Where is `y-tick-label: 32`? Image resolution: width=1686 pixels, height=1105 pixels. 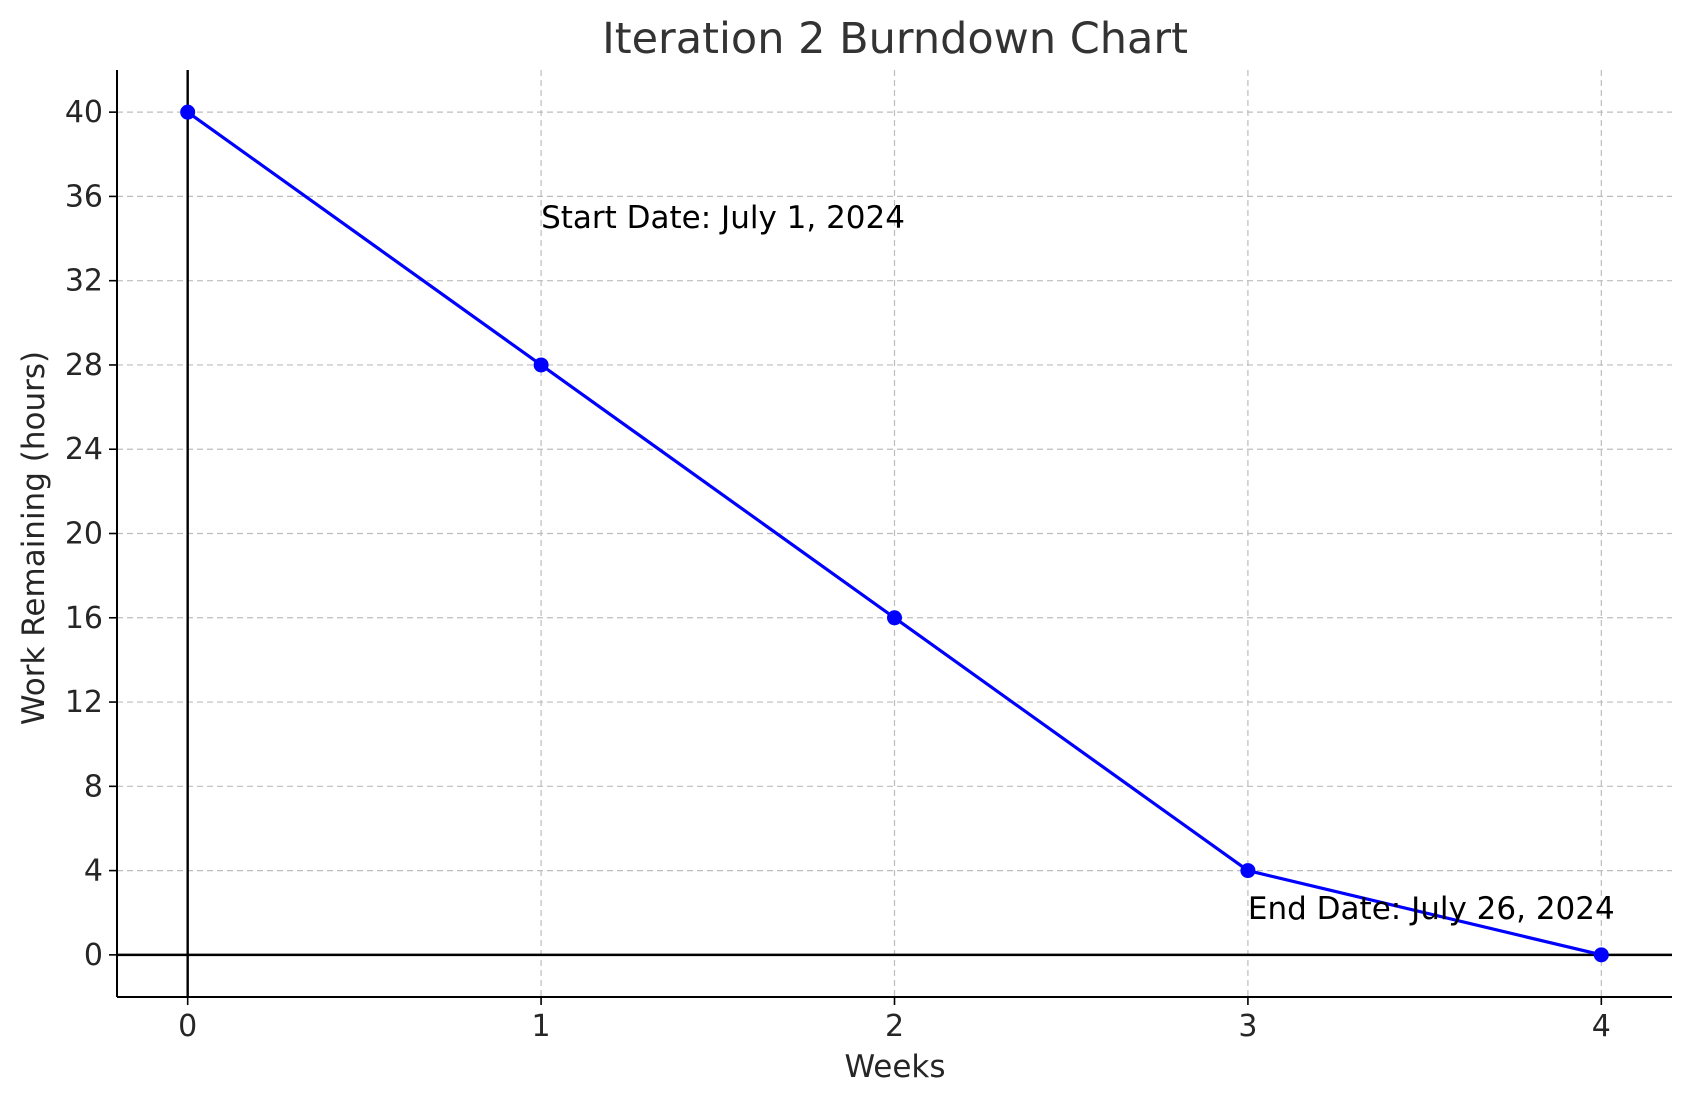
y-tick-label: 32 is located at coordinates (84, 281).